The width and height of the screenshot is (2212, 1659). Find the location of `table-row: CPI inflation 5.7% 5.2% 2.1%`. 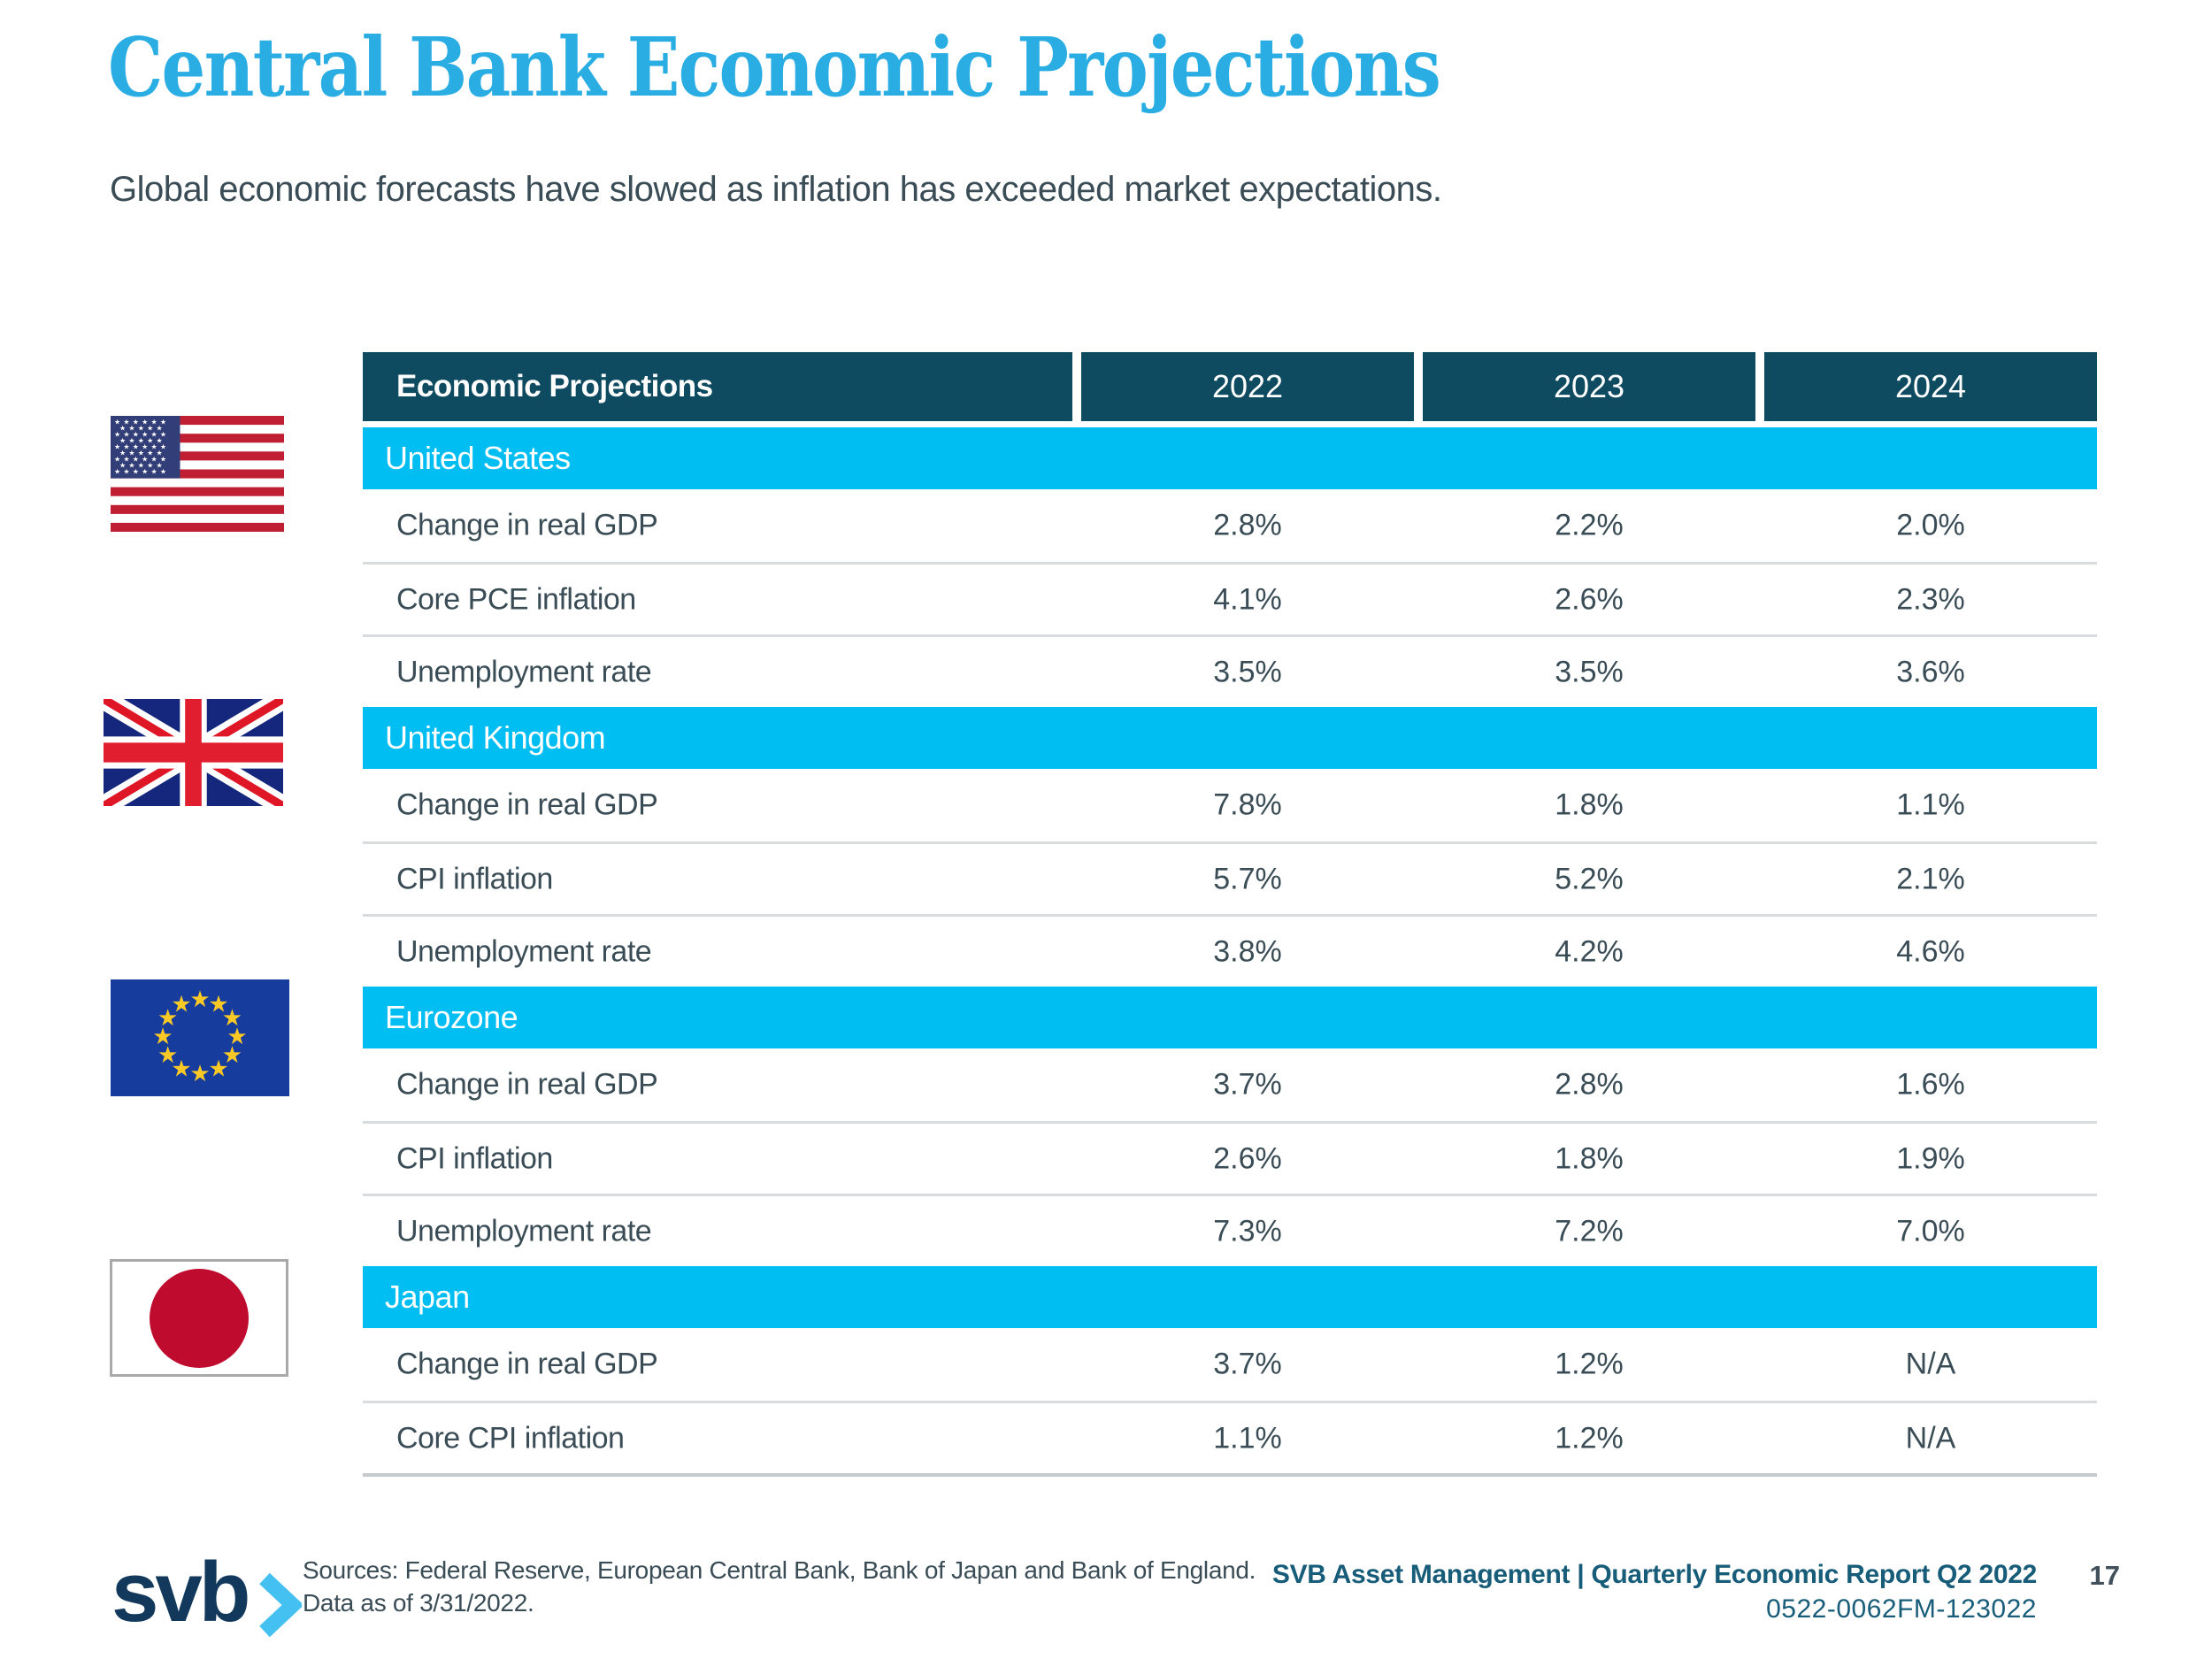

table-row: CPI inflation 5.7% 5.2% 2.1% is located at coordinates (1230, 878).